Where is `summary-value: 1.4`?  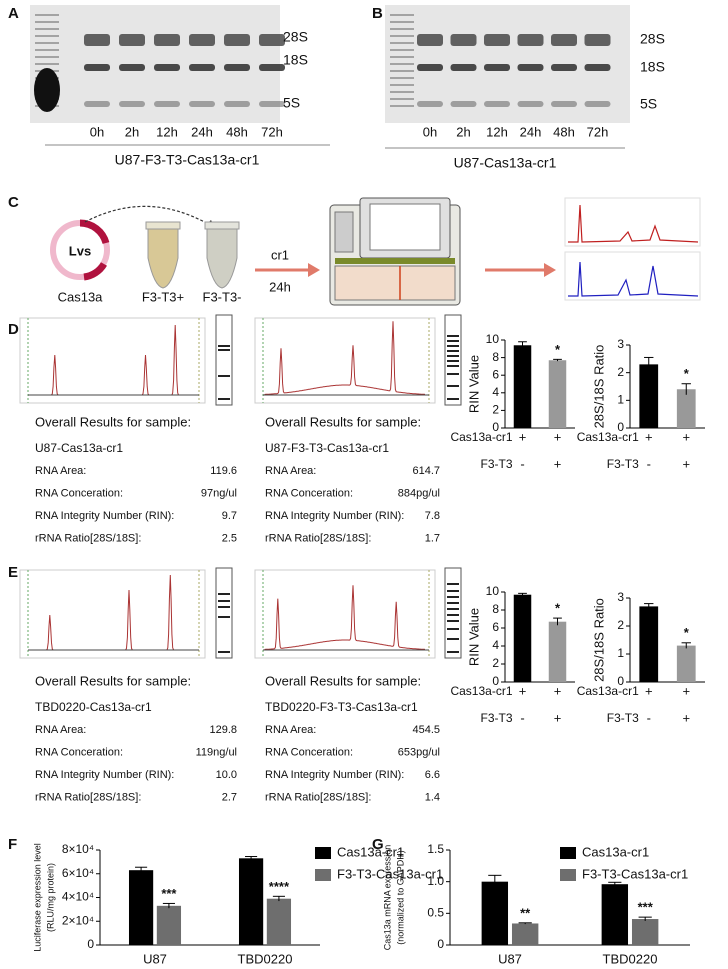 summary-value: 1.4 is located at coordinates (432, 797).